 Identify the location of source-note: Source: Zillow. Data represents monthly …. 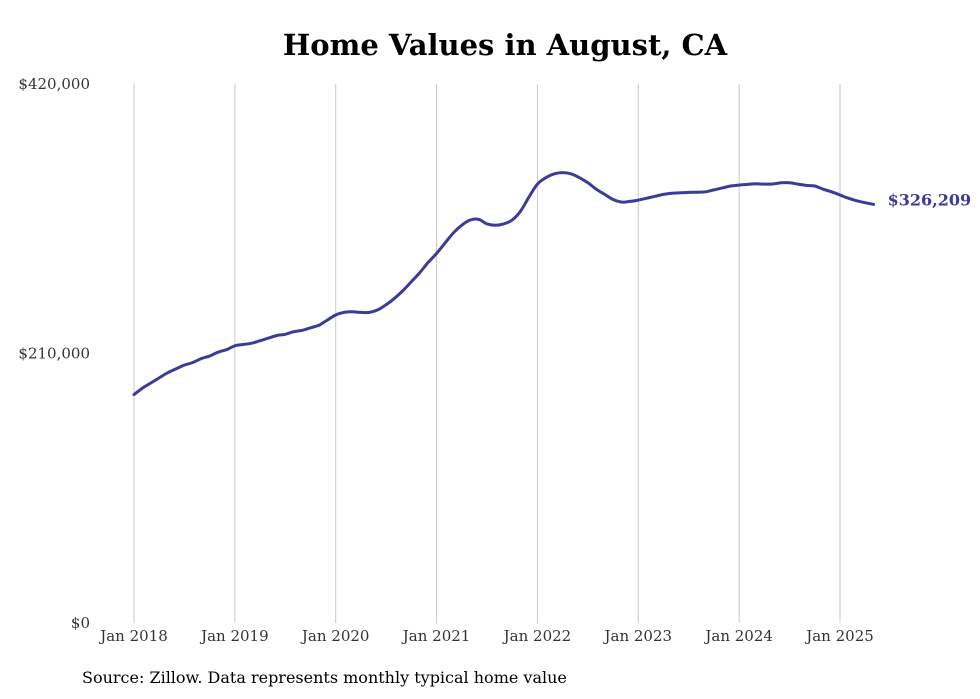
(324, 677).